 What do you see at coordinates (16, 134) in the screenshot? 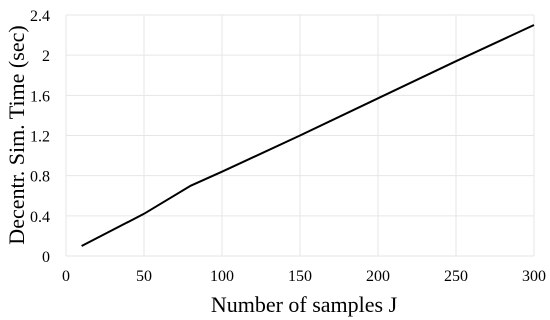
I see `y-axis-title: Decentr. Sim. Time (sec)` at bounding box center [16, 134].